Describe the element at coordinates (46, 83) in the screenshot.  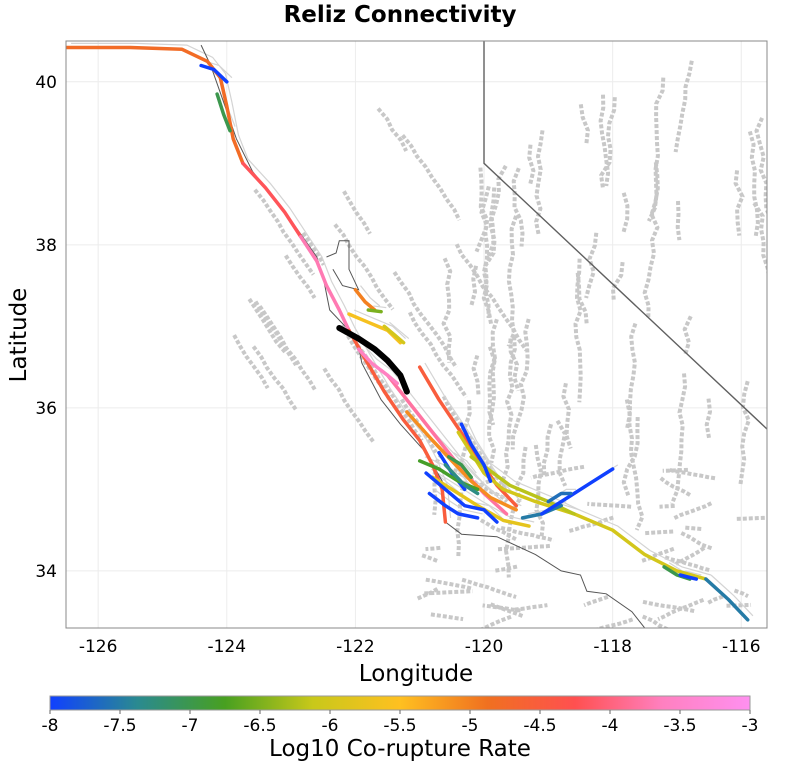
I see `y-tick-label: 40` at that location.